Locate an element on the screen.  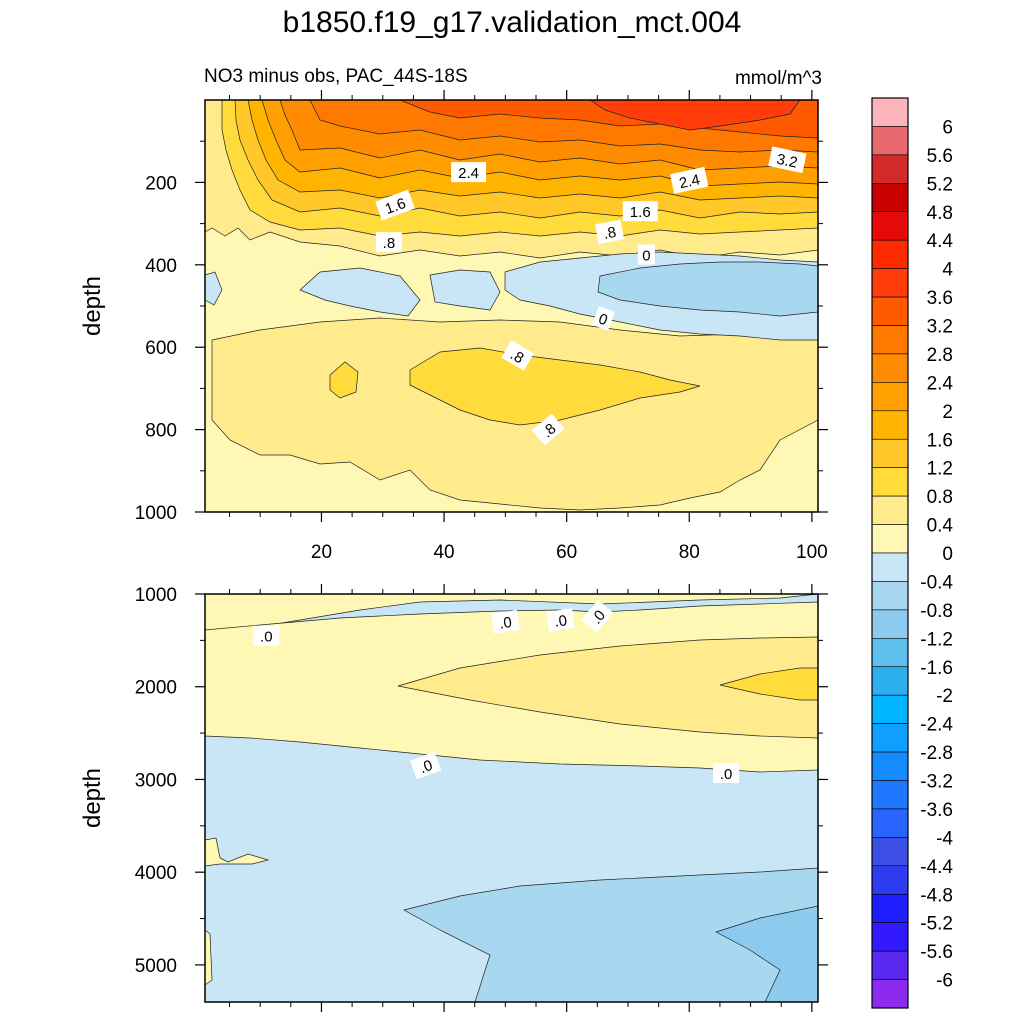
bottom-y-tick-label: 2000 is located at coordinates (156, 688).